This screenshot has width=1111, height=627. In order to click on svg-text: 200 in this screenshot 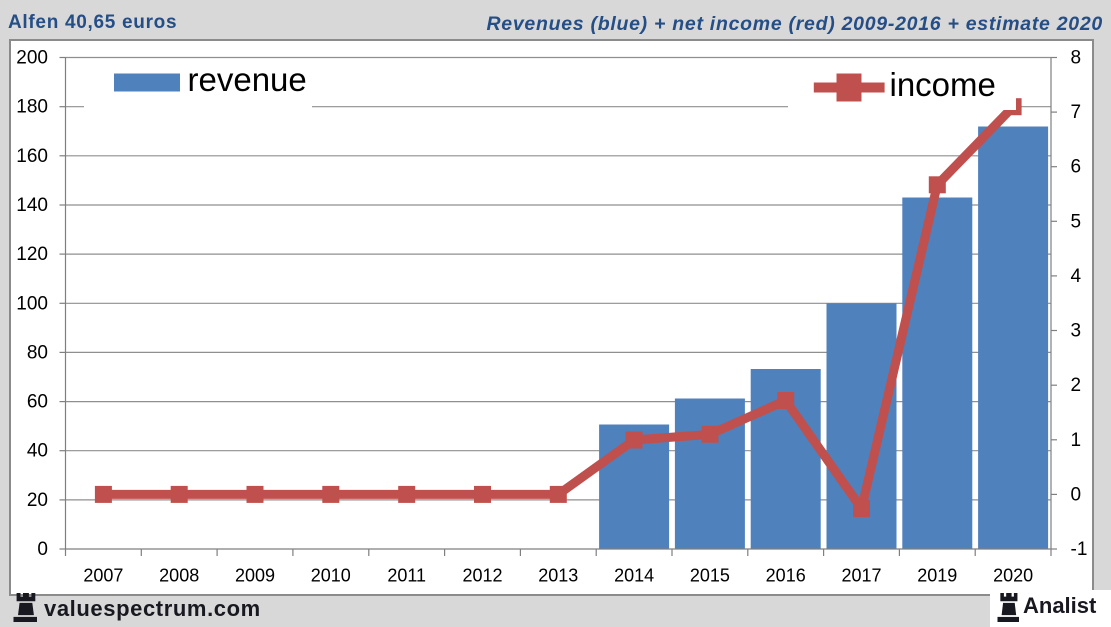, I will do `click(32, 58)`.